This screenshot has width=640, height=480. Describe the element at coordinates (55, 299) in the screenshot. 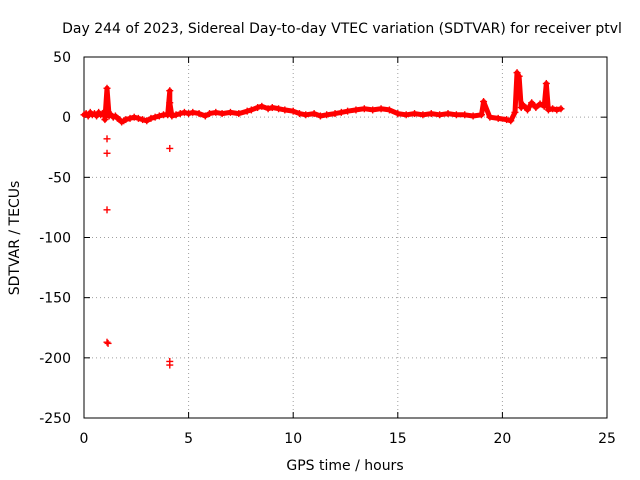

I see `y-tick-label-4: -150` at that location.